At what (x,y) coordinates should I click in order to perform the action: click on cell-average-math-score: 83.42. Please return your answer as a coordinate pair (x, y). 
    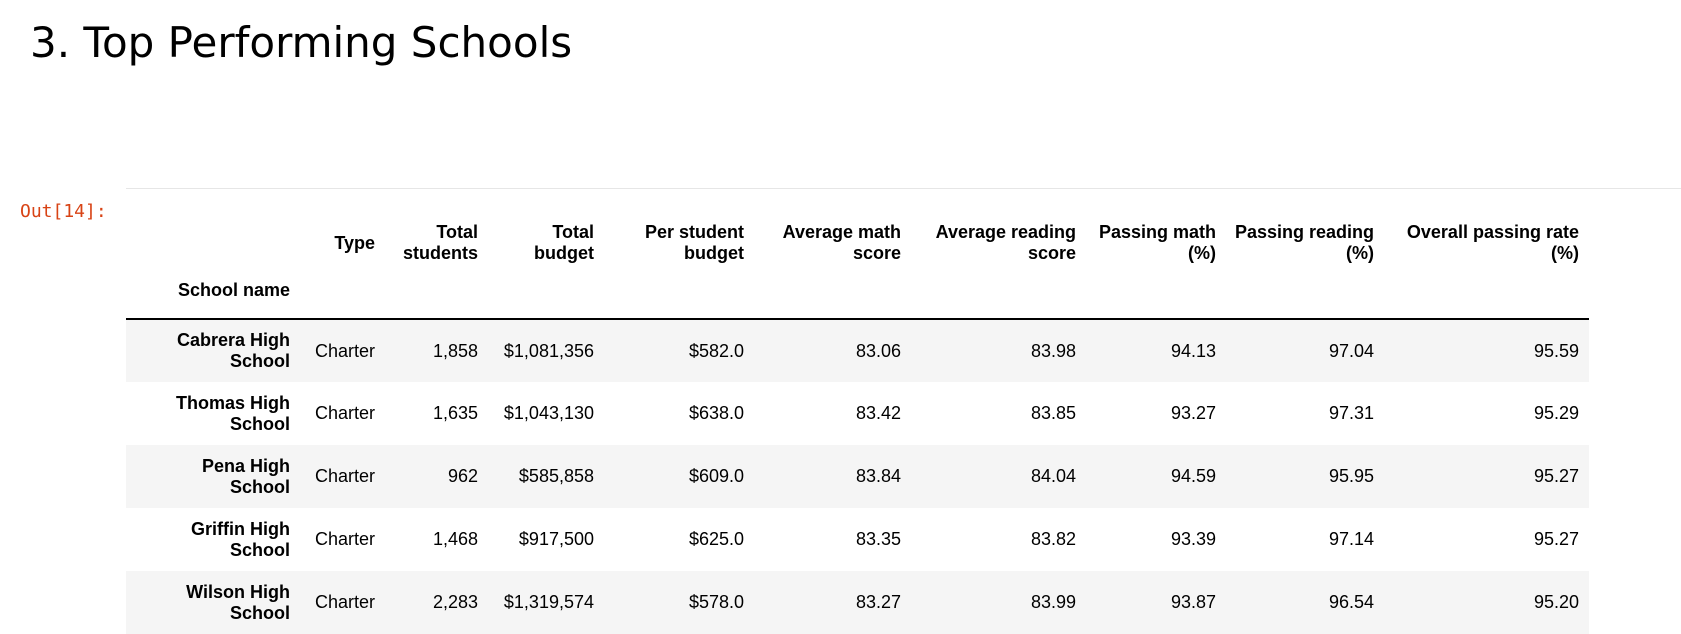
    Looking at the image, I should click on (878, 413).